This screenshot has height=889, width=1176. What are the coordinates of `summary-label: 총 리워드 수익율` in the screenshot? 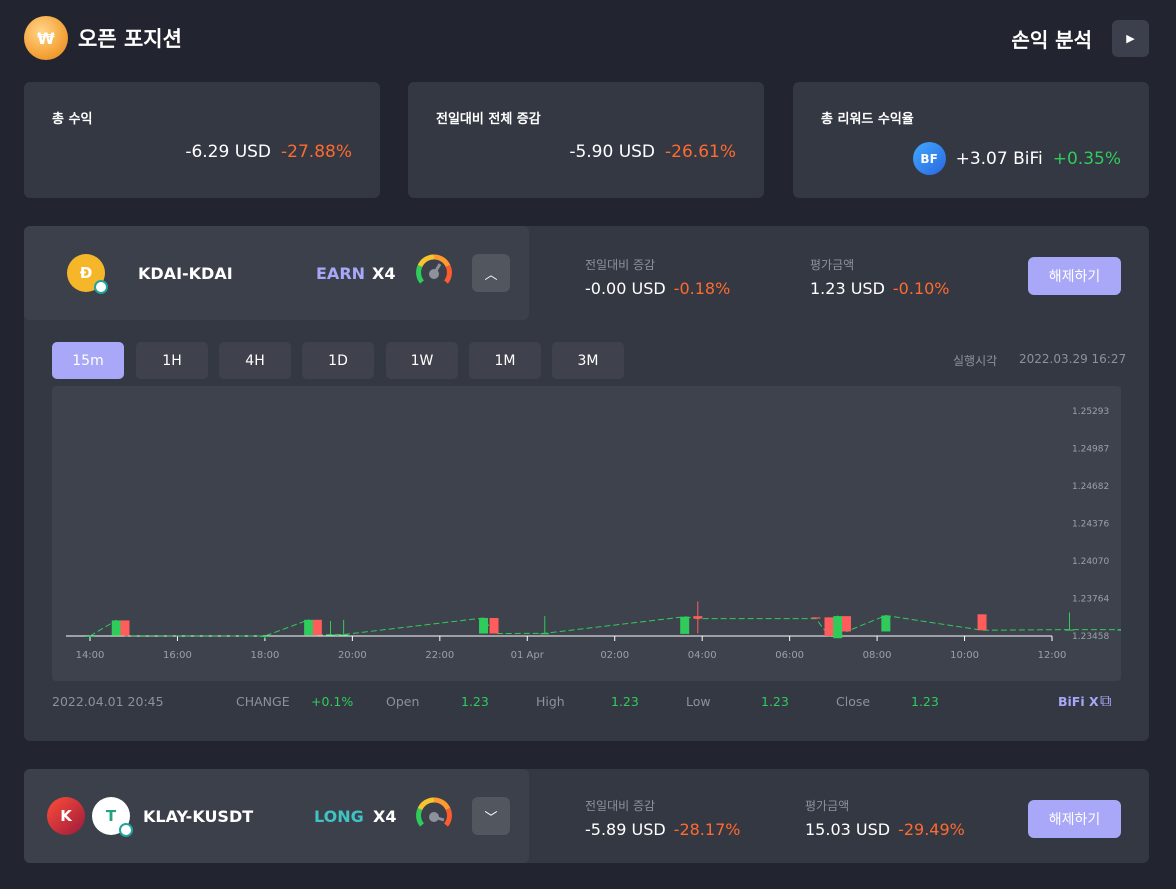 It's located at (867, 119).